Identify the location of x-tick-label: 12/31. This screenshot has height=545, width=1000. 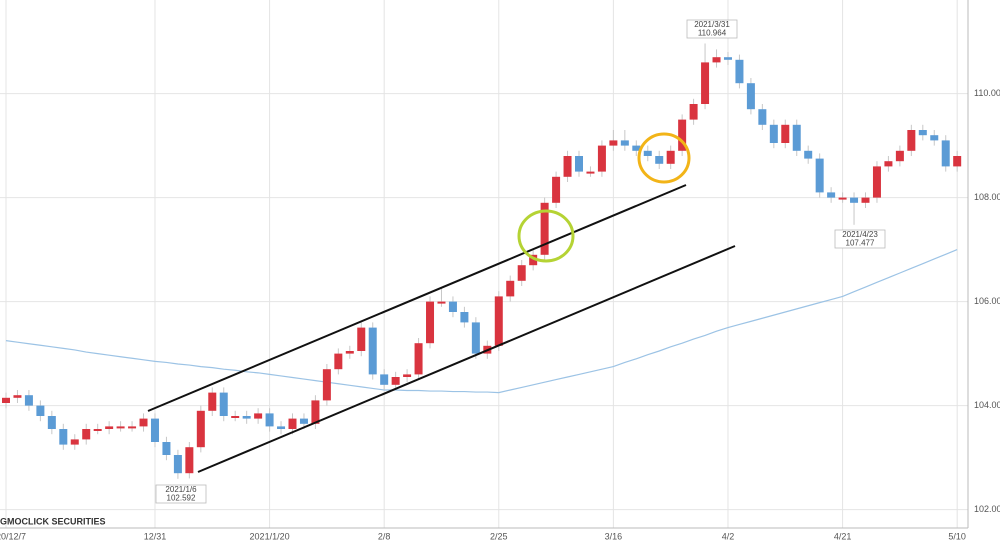
(155, 536).